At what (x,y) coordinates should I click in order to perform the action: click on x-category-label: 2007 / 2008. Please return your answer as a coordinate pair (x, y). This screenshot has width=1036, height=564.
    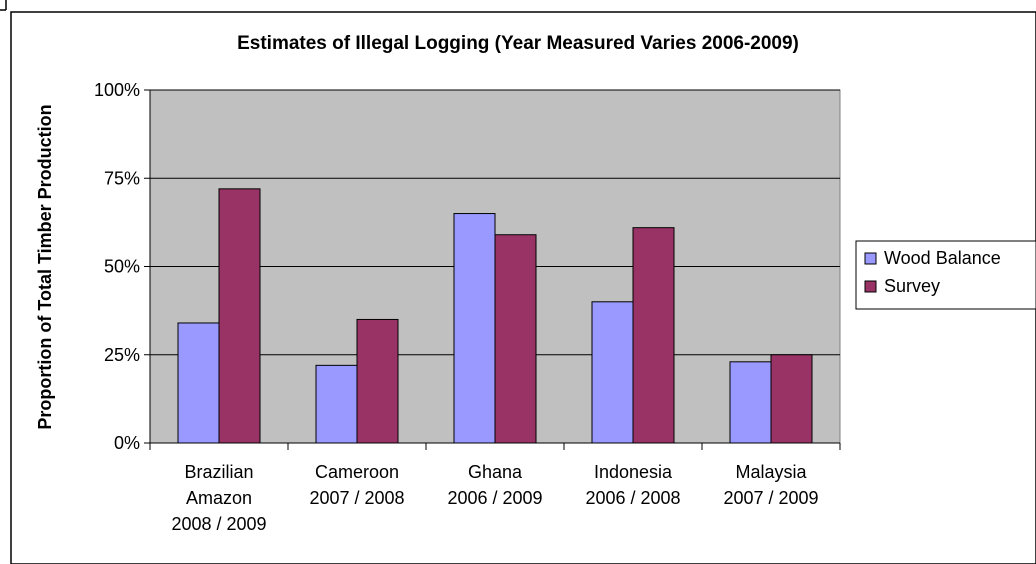
    Looking at the image, I should click on (356, 498).